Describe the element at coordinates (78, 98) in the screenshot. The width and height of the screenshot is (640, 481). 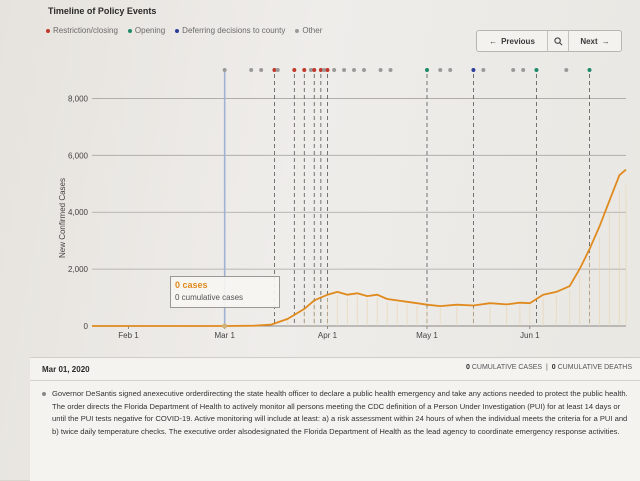
I see `y-tick-label: 8,000` at that location.